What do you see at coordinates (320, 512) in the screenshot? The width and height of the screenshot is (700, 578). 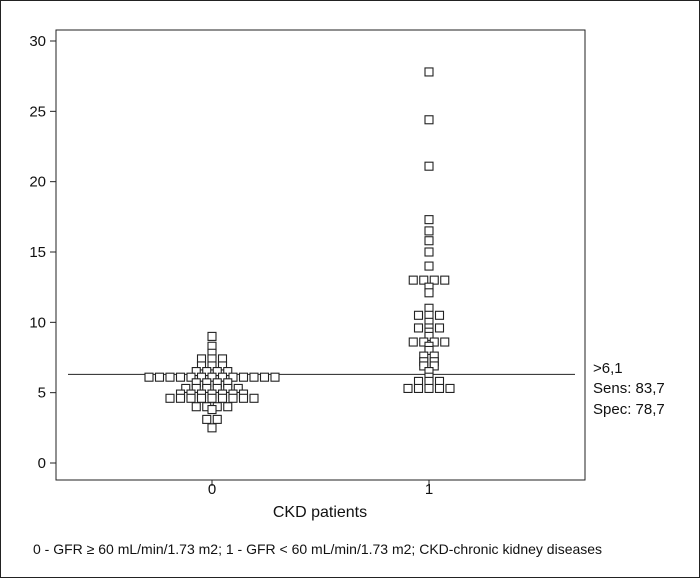 I see `x-axis-label: CKD patients` at bounding box center [320, 512].